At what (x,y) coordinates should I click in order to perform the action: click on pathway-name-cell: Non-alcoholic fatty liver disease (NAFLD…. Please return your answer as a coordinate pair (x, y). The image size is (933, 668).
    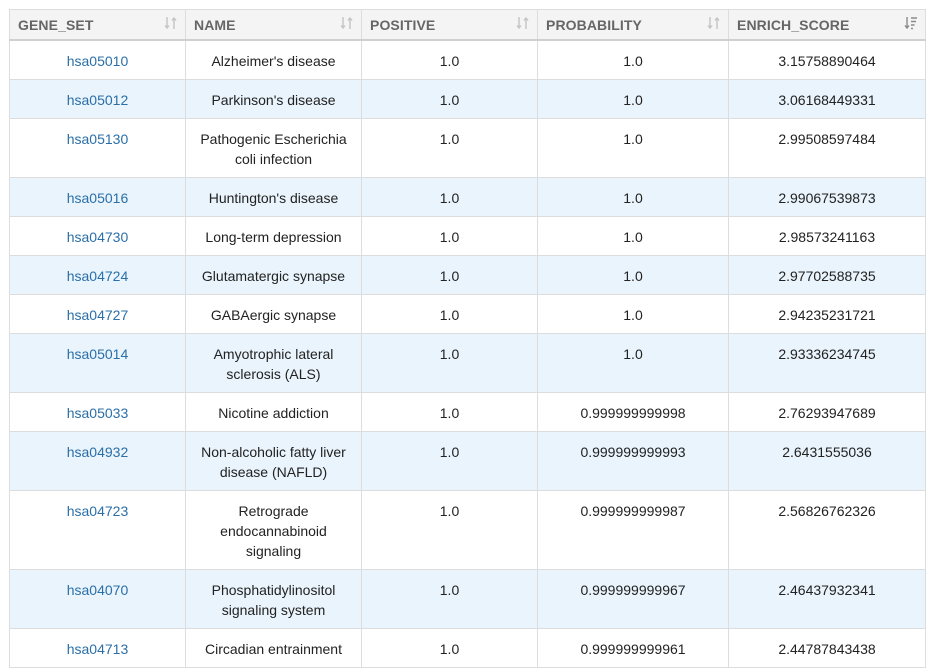
    Looking at the image, I should click on (273, 461).